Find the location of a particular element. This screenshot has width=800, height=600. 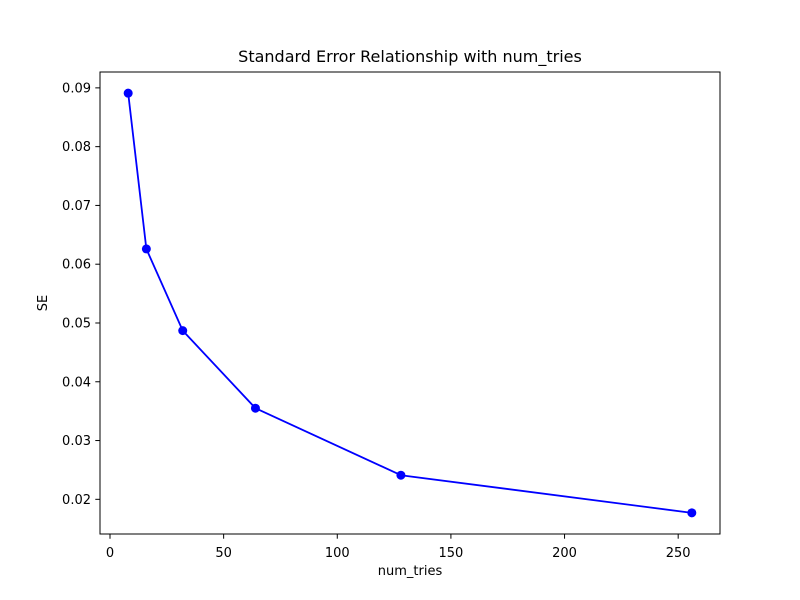

x-tick-label: 200 is located at coordinates (564, 553).